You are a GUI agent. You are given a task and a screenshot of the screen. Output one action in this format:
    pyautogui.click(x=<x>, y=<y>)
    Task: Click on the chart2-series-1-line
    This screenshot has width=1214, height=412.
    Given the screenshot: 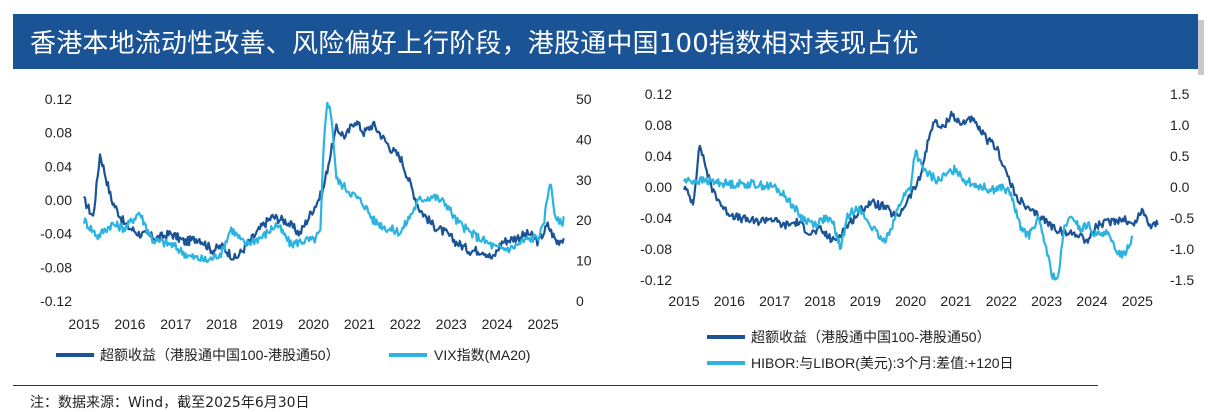 What is the action you would take?
    pyautogui.click(x=920, y=177)
    